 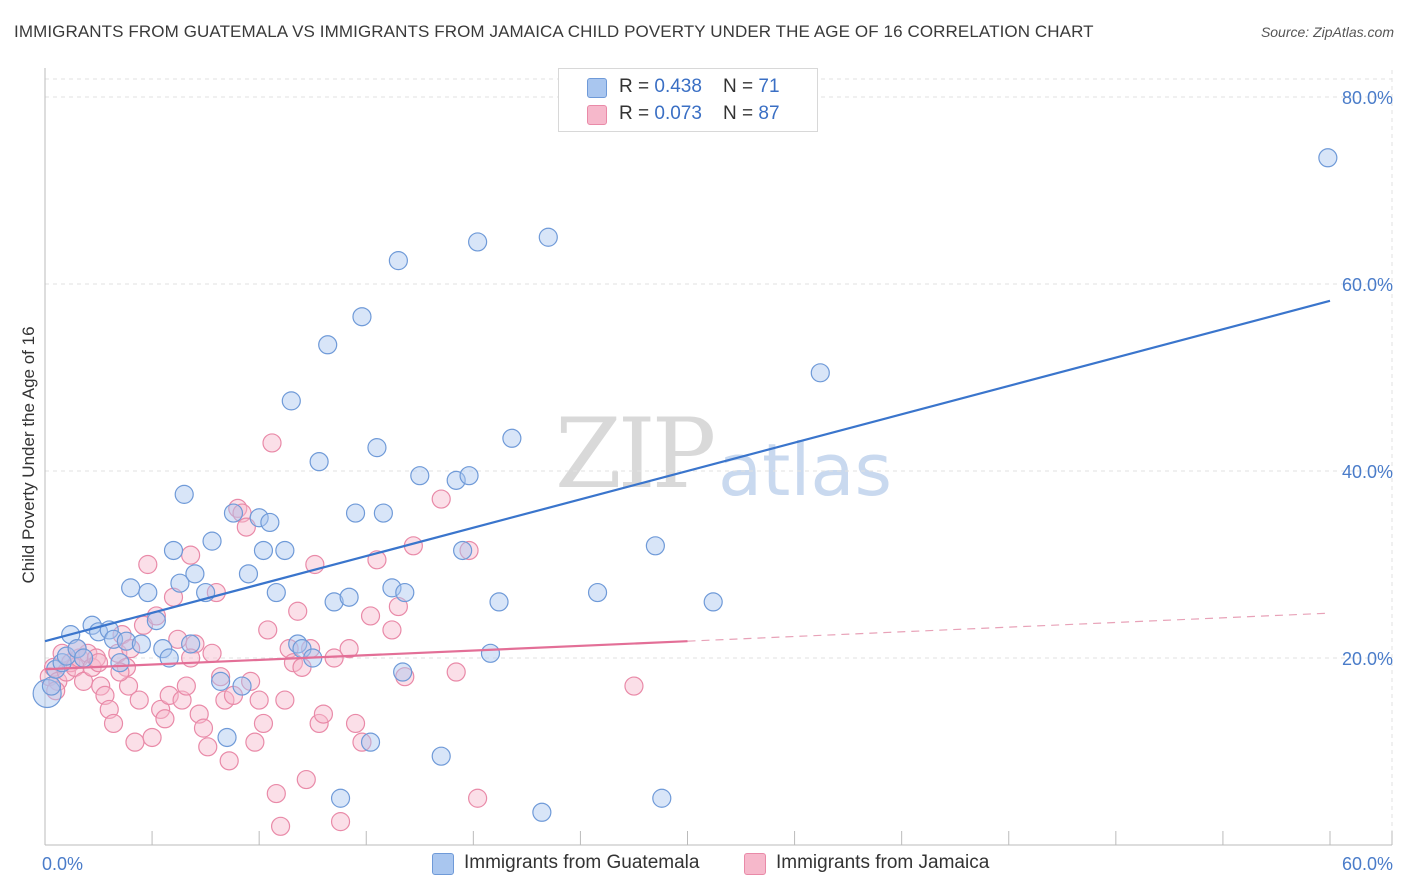 What do you see at coordinates (1367, 864) in the screenshot?
I see `x-tick-label: 60.0%` at bounding box center [1367, 864].